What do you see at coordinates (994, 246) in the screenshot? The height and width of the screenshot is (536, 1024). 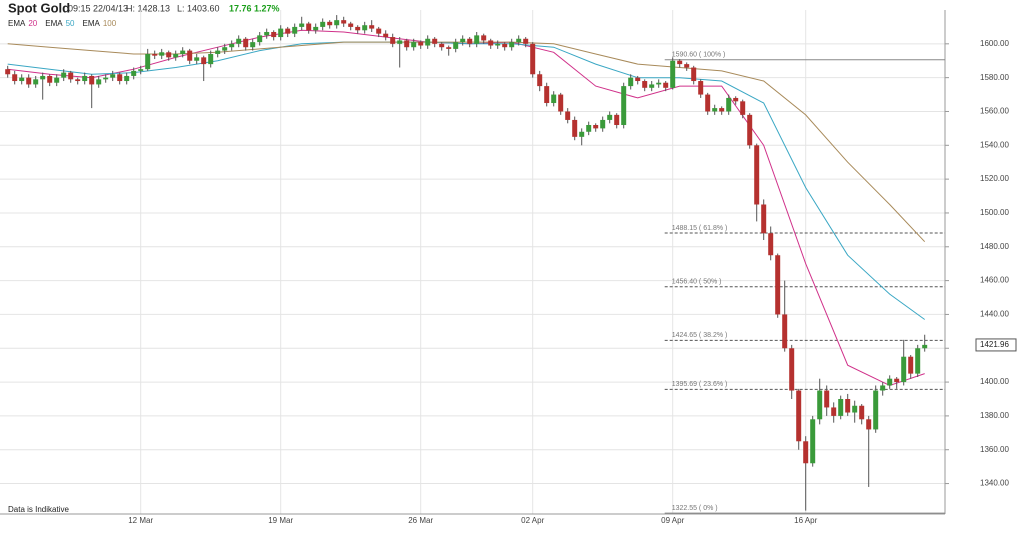 I see `y-tick-label: 1480.00` at bounding box center [994, 246].